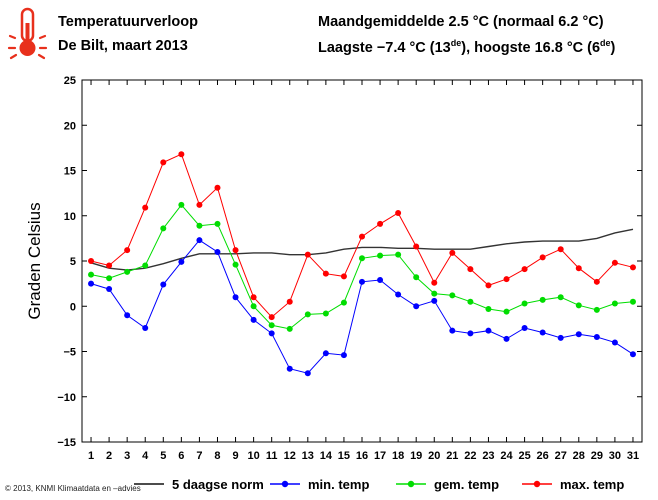  I want to click on x-tick-label: 11, so click(272, 456).